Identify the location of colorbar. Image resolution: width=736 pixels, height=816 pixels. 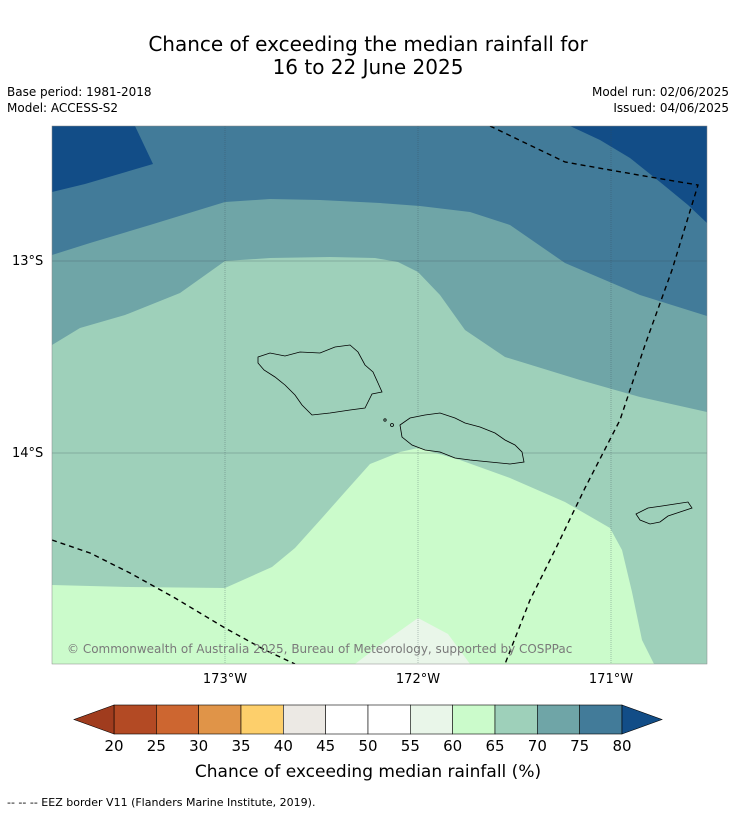
(368, 719).